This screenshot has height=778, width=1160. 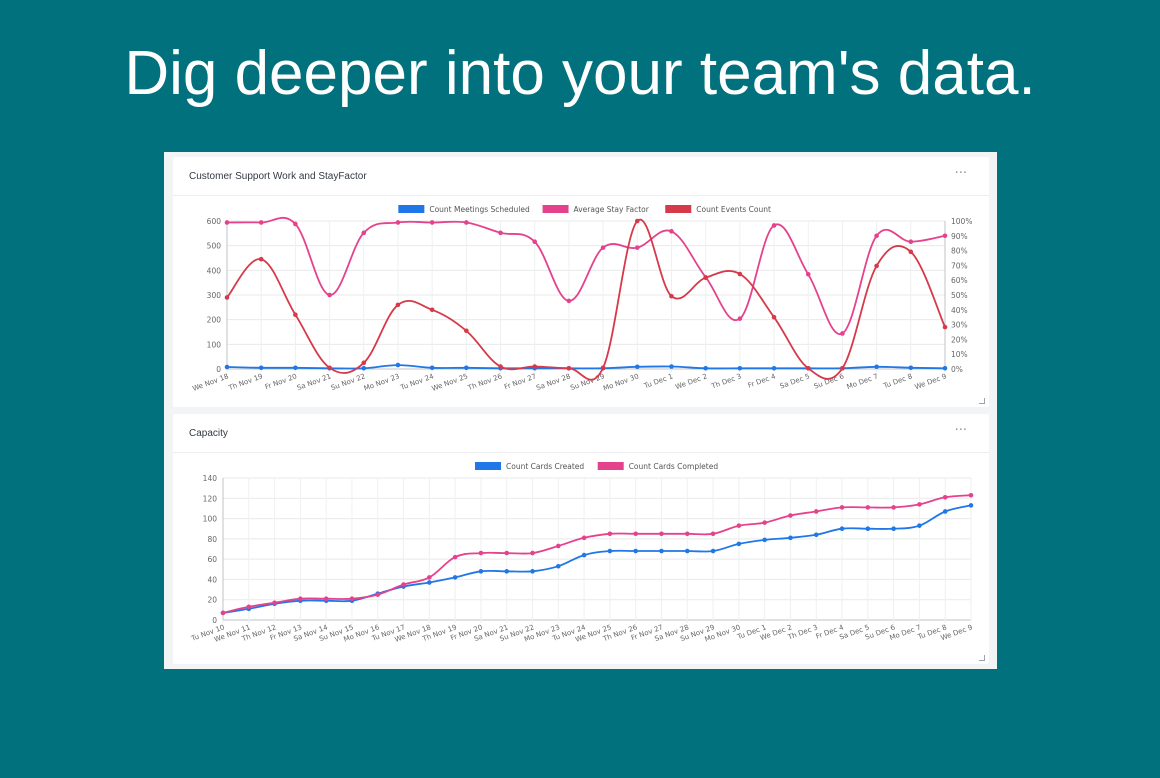 What do you see at coordinates (464, 209) in the screenshot?
I see `legend-item-0: Count Meetings Scheduled` at bounding box center [464, 209].